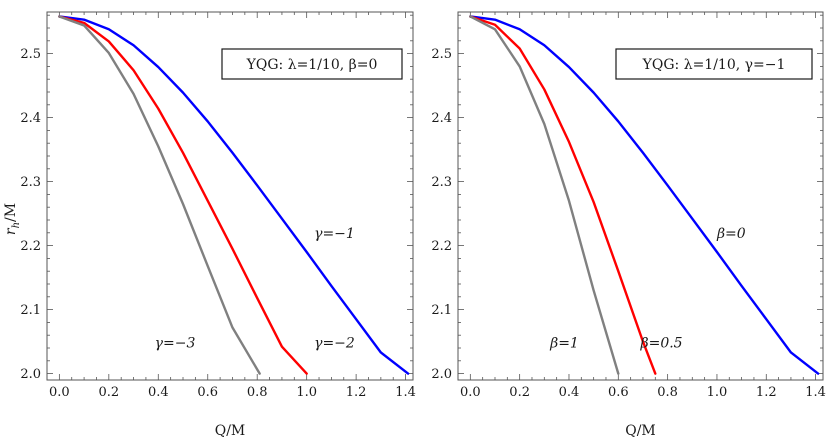 The width and height of the screenshot is (830, 441). Describe the element at coordinates (334, 234) in the screenshot. I see `curve-annotation: γ=−1` at that location.